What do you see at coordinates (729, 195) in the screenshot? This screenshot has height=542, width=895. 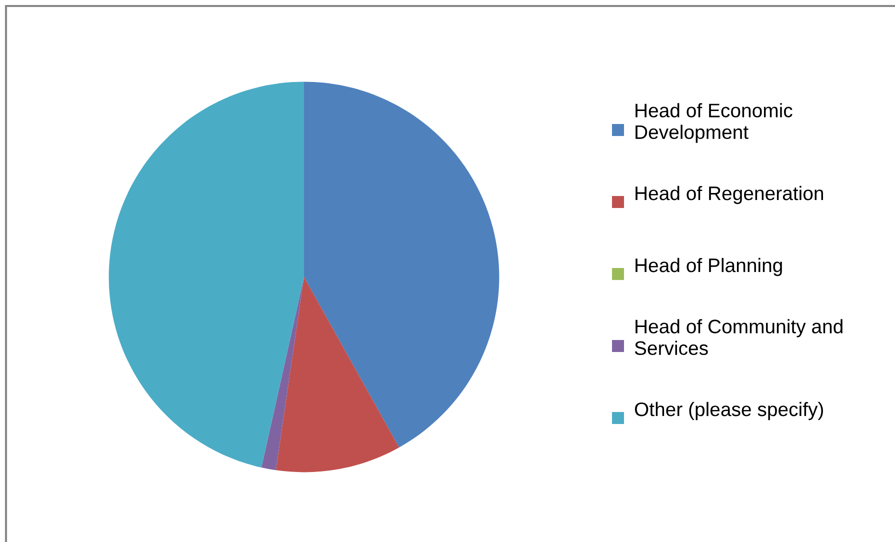 I see `legend-label: Head of Regeneration` at bounding box center [729, 195].